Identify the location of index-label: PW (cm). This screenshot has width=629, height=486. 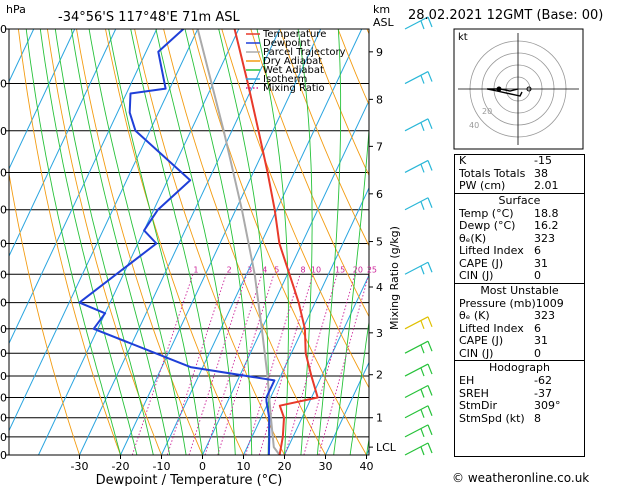
(496, 186).